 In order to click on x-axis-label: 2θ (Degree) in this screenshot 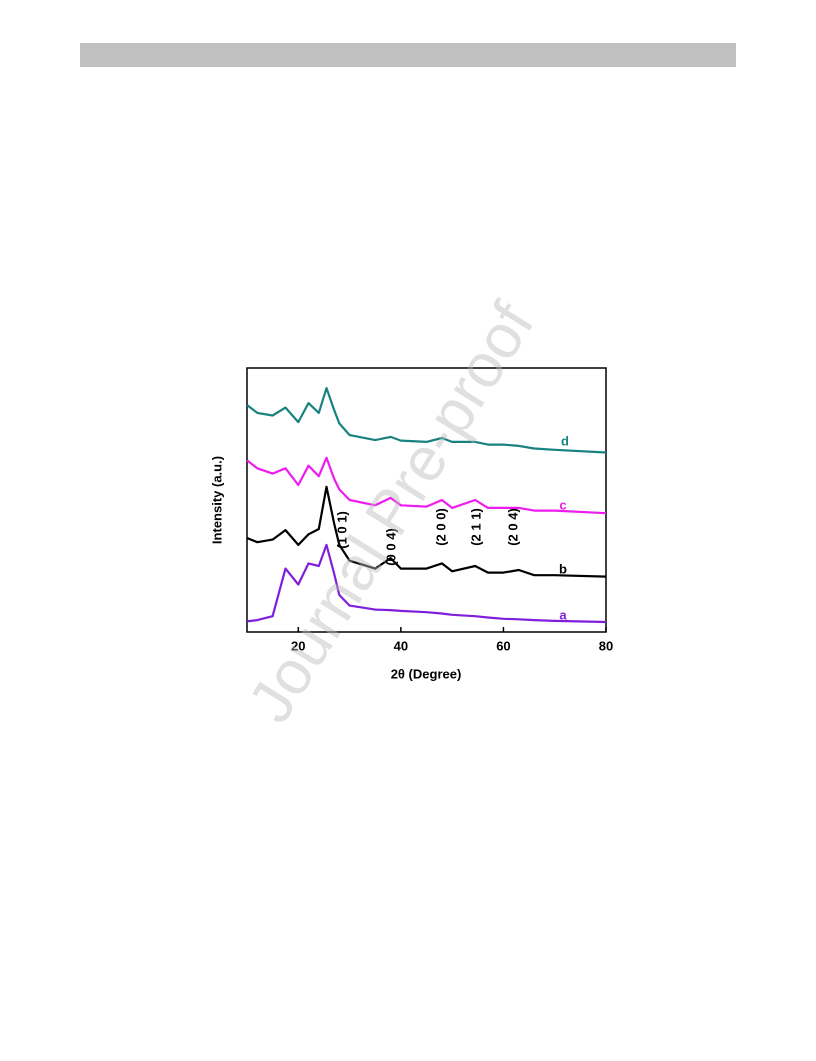, I will do `click(426, 673)`.